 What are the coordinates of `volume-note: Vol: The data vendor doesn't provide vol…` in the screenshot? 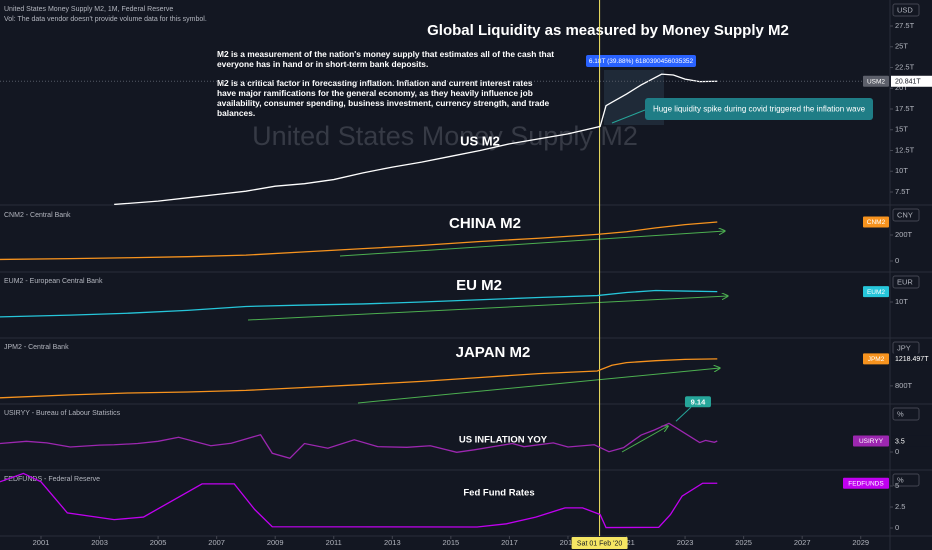 It's located at (105, 19).